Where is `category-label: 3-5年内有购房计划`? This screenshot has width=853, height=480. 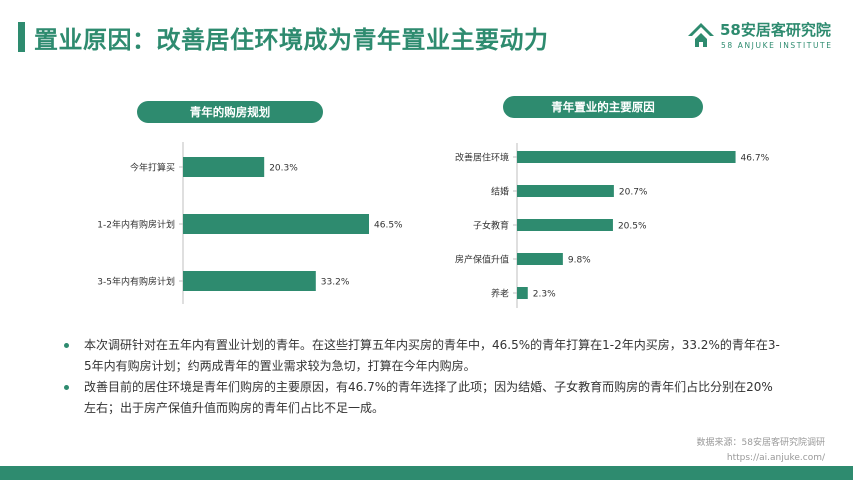
category-label: 3-5年内有购房计划 is located at coordinates (136, 282).